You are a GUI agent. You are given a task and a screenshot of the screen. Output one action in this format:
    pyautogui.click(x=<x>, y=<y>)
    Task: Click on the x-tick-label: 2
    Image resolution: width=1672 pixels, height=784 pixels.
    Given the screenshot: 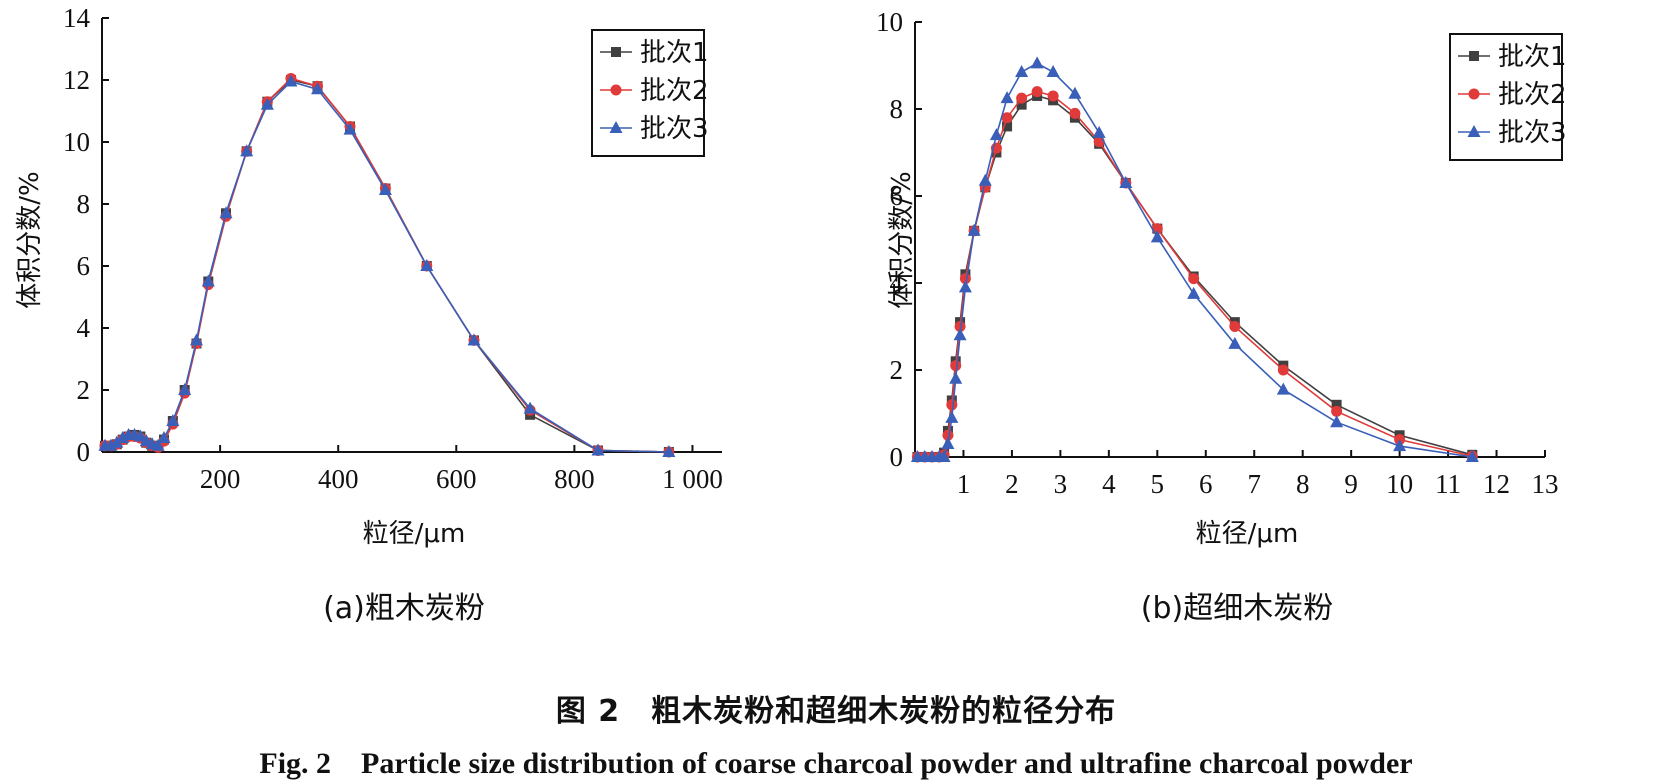 What is the action you would take?
    pyautogui.click(x=1012, y=484)
    